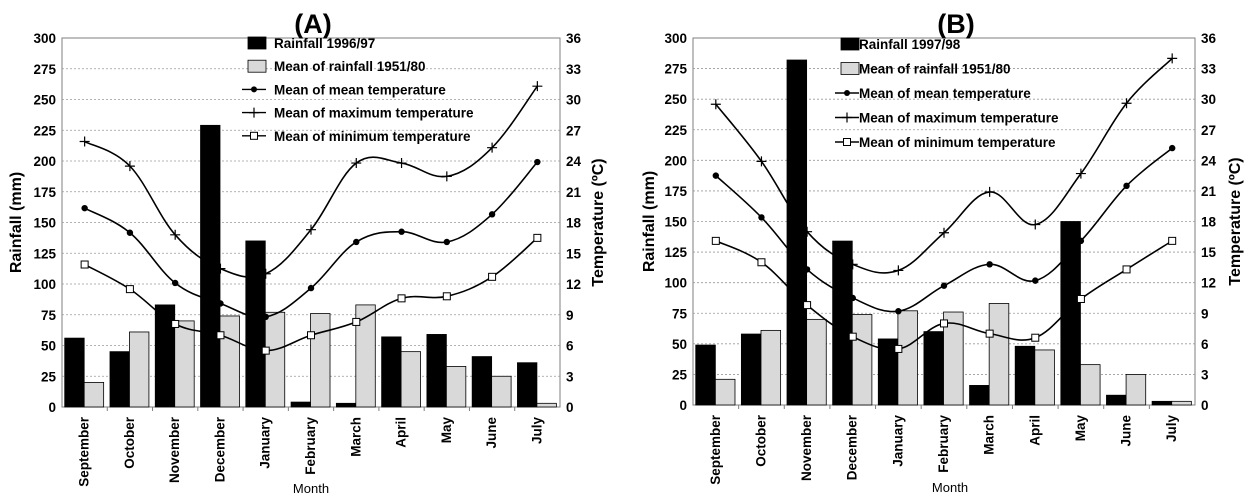 The image size is (1260, 497). Describe the element at coordinates (52, 407) in the screenshot. I see `y-tick-label: 0` at that location.